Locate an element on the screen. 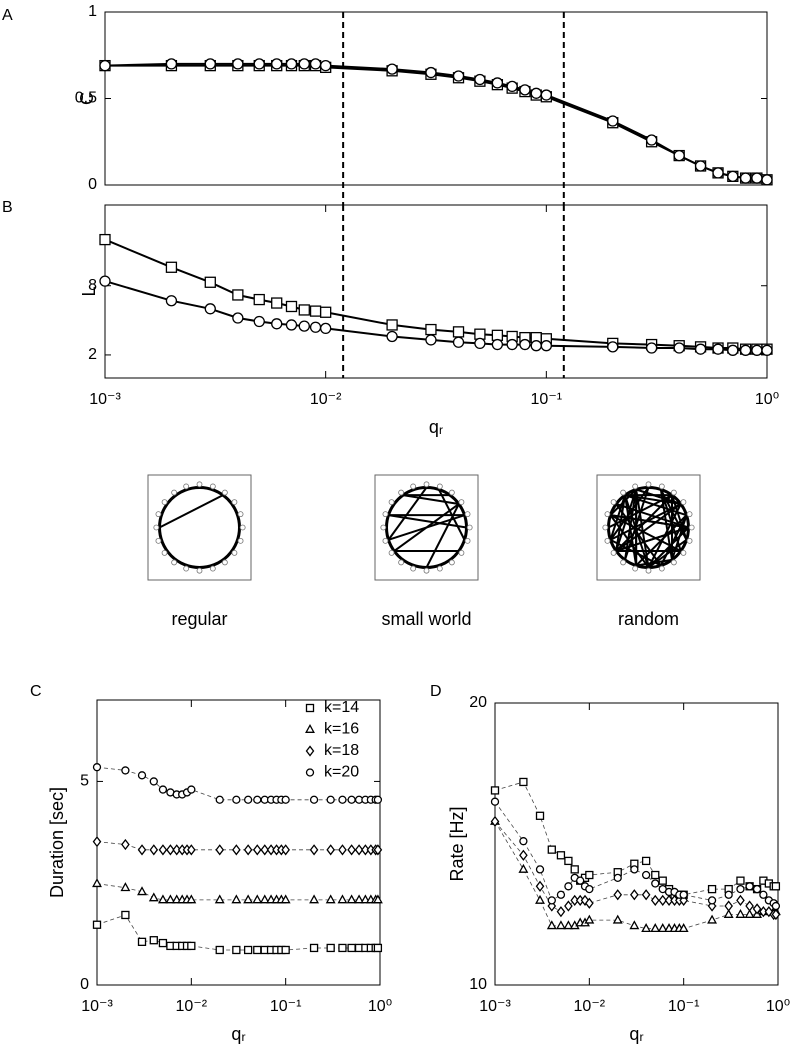 This screenshot has height=1055, width=803. plot-frame is located at coordinates (636, 844).